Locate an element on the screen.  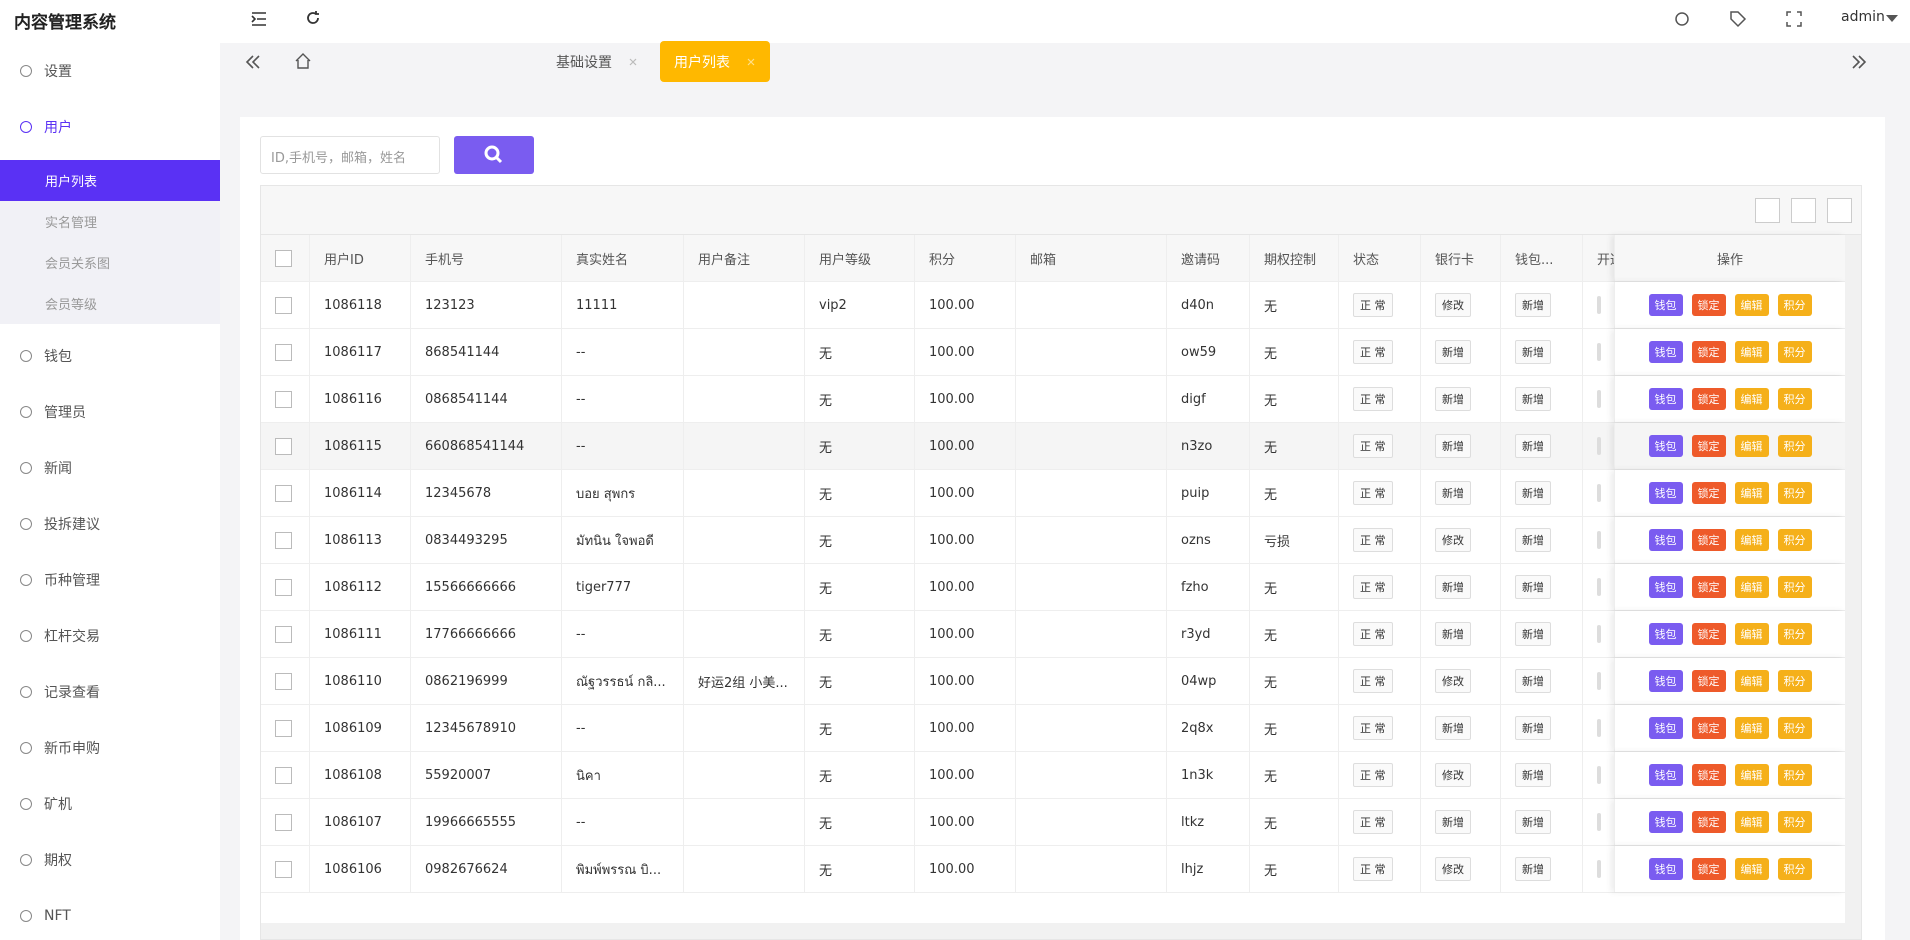
menu-item: 新币申购 is located at coordinates (110, 748).